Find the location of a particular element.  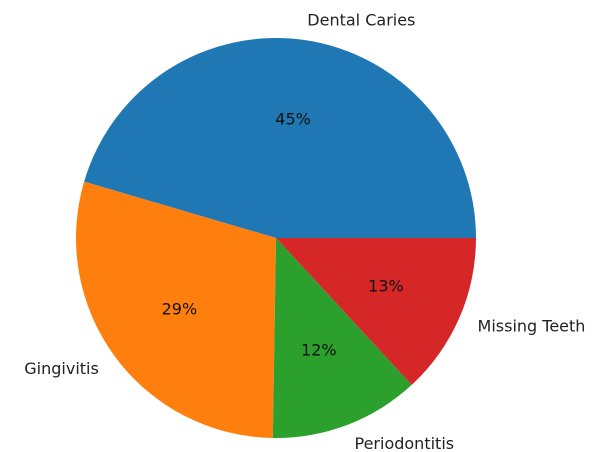

pie-slice-missing-teeth is located at coordinates (376, 311).